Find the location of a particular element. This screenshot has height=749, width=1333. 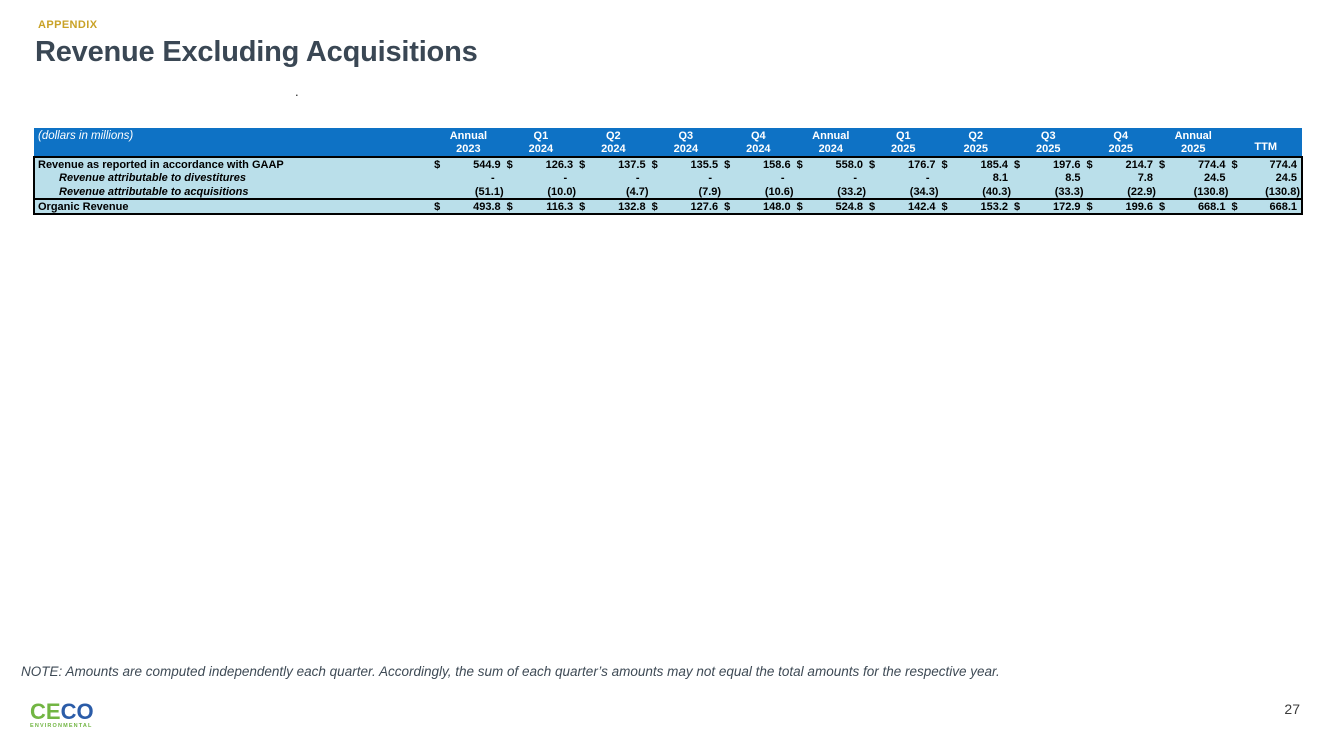

cell-value: (22.9) is located at coordinates (1141, 191).